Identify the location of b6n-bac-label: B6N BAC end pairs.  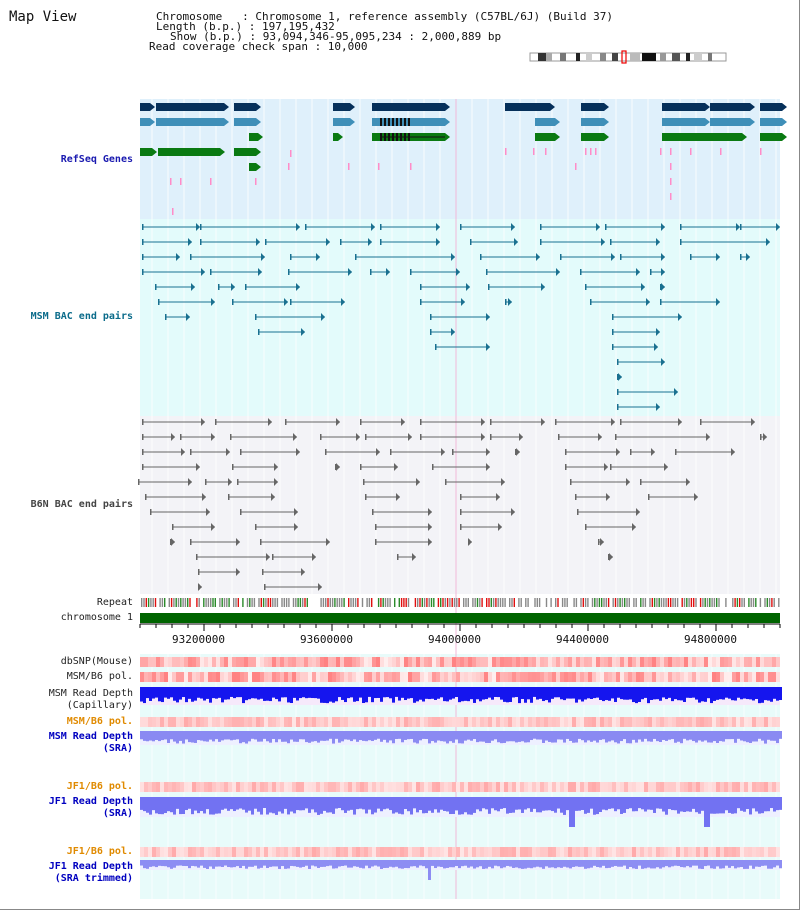
(81, 504).